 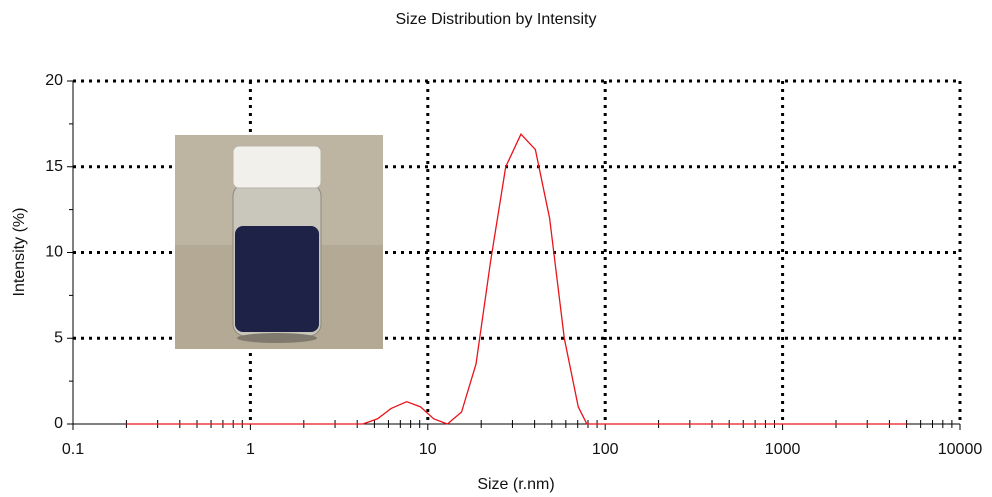 What do you see at coordinates (19, 252) in the screenshot?
I see `y-axis-label: Intensity (%)` at bounding box center [19, 252].